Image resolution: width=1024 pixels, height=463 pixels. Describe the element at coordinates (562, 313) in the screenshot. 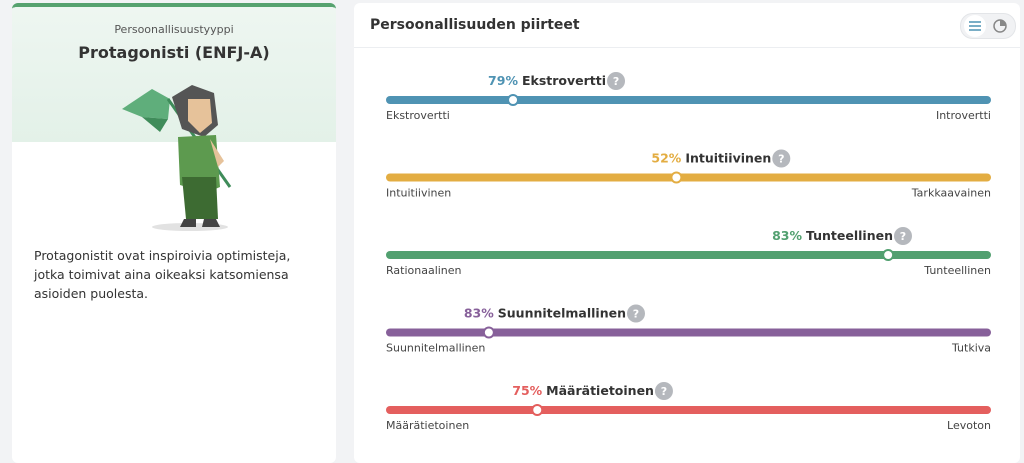

I see `trait-name: Suunnitelmallinen` at that location.